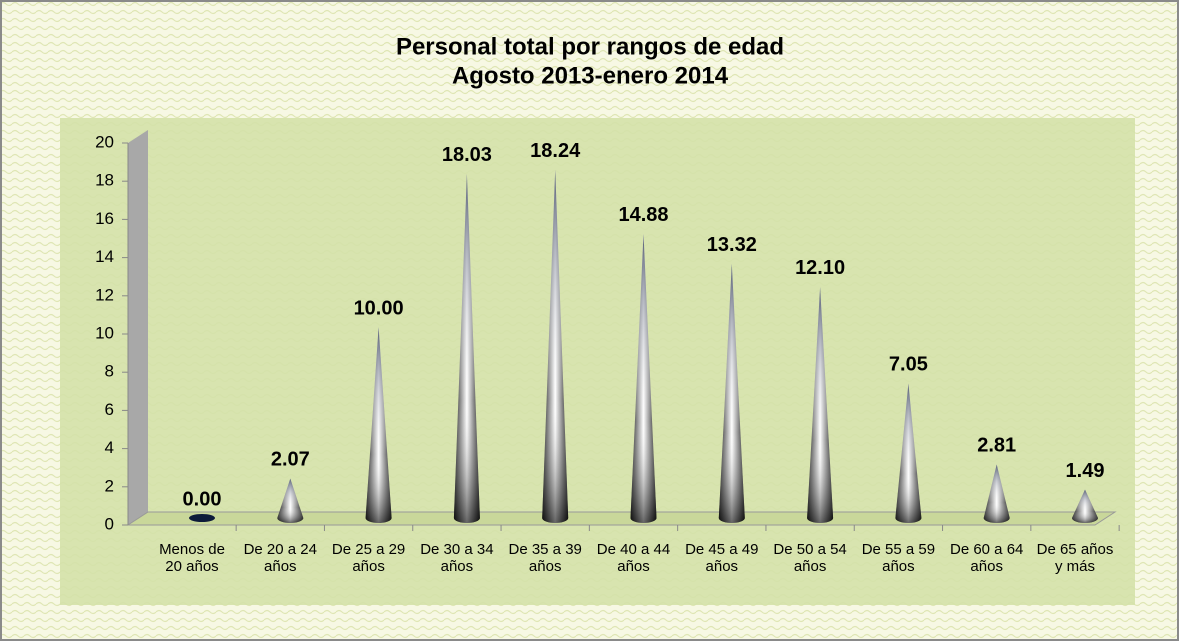 This screenshot has width=1179, height=641. What do you see at coordinates (996, 446) in the screenshot?
I see `data-label: 2.81` at bounding box center [996, 446].